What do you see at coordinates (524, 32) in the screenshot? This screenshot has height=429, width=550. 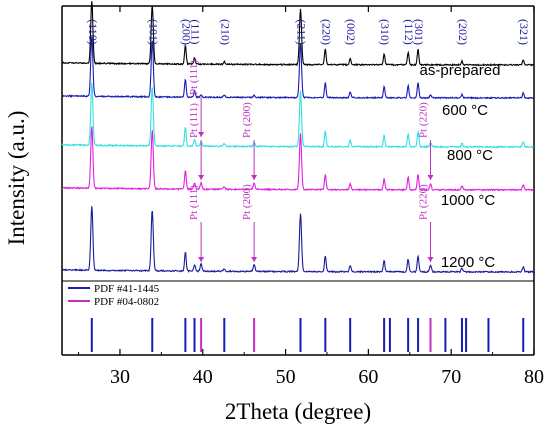 I see `hkl-label: (321)` at bounding box center [524, 32].